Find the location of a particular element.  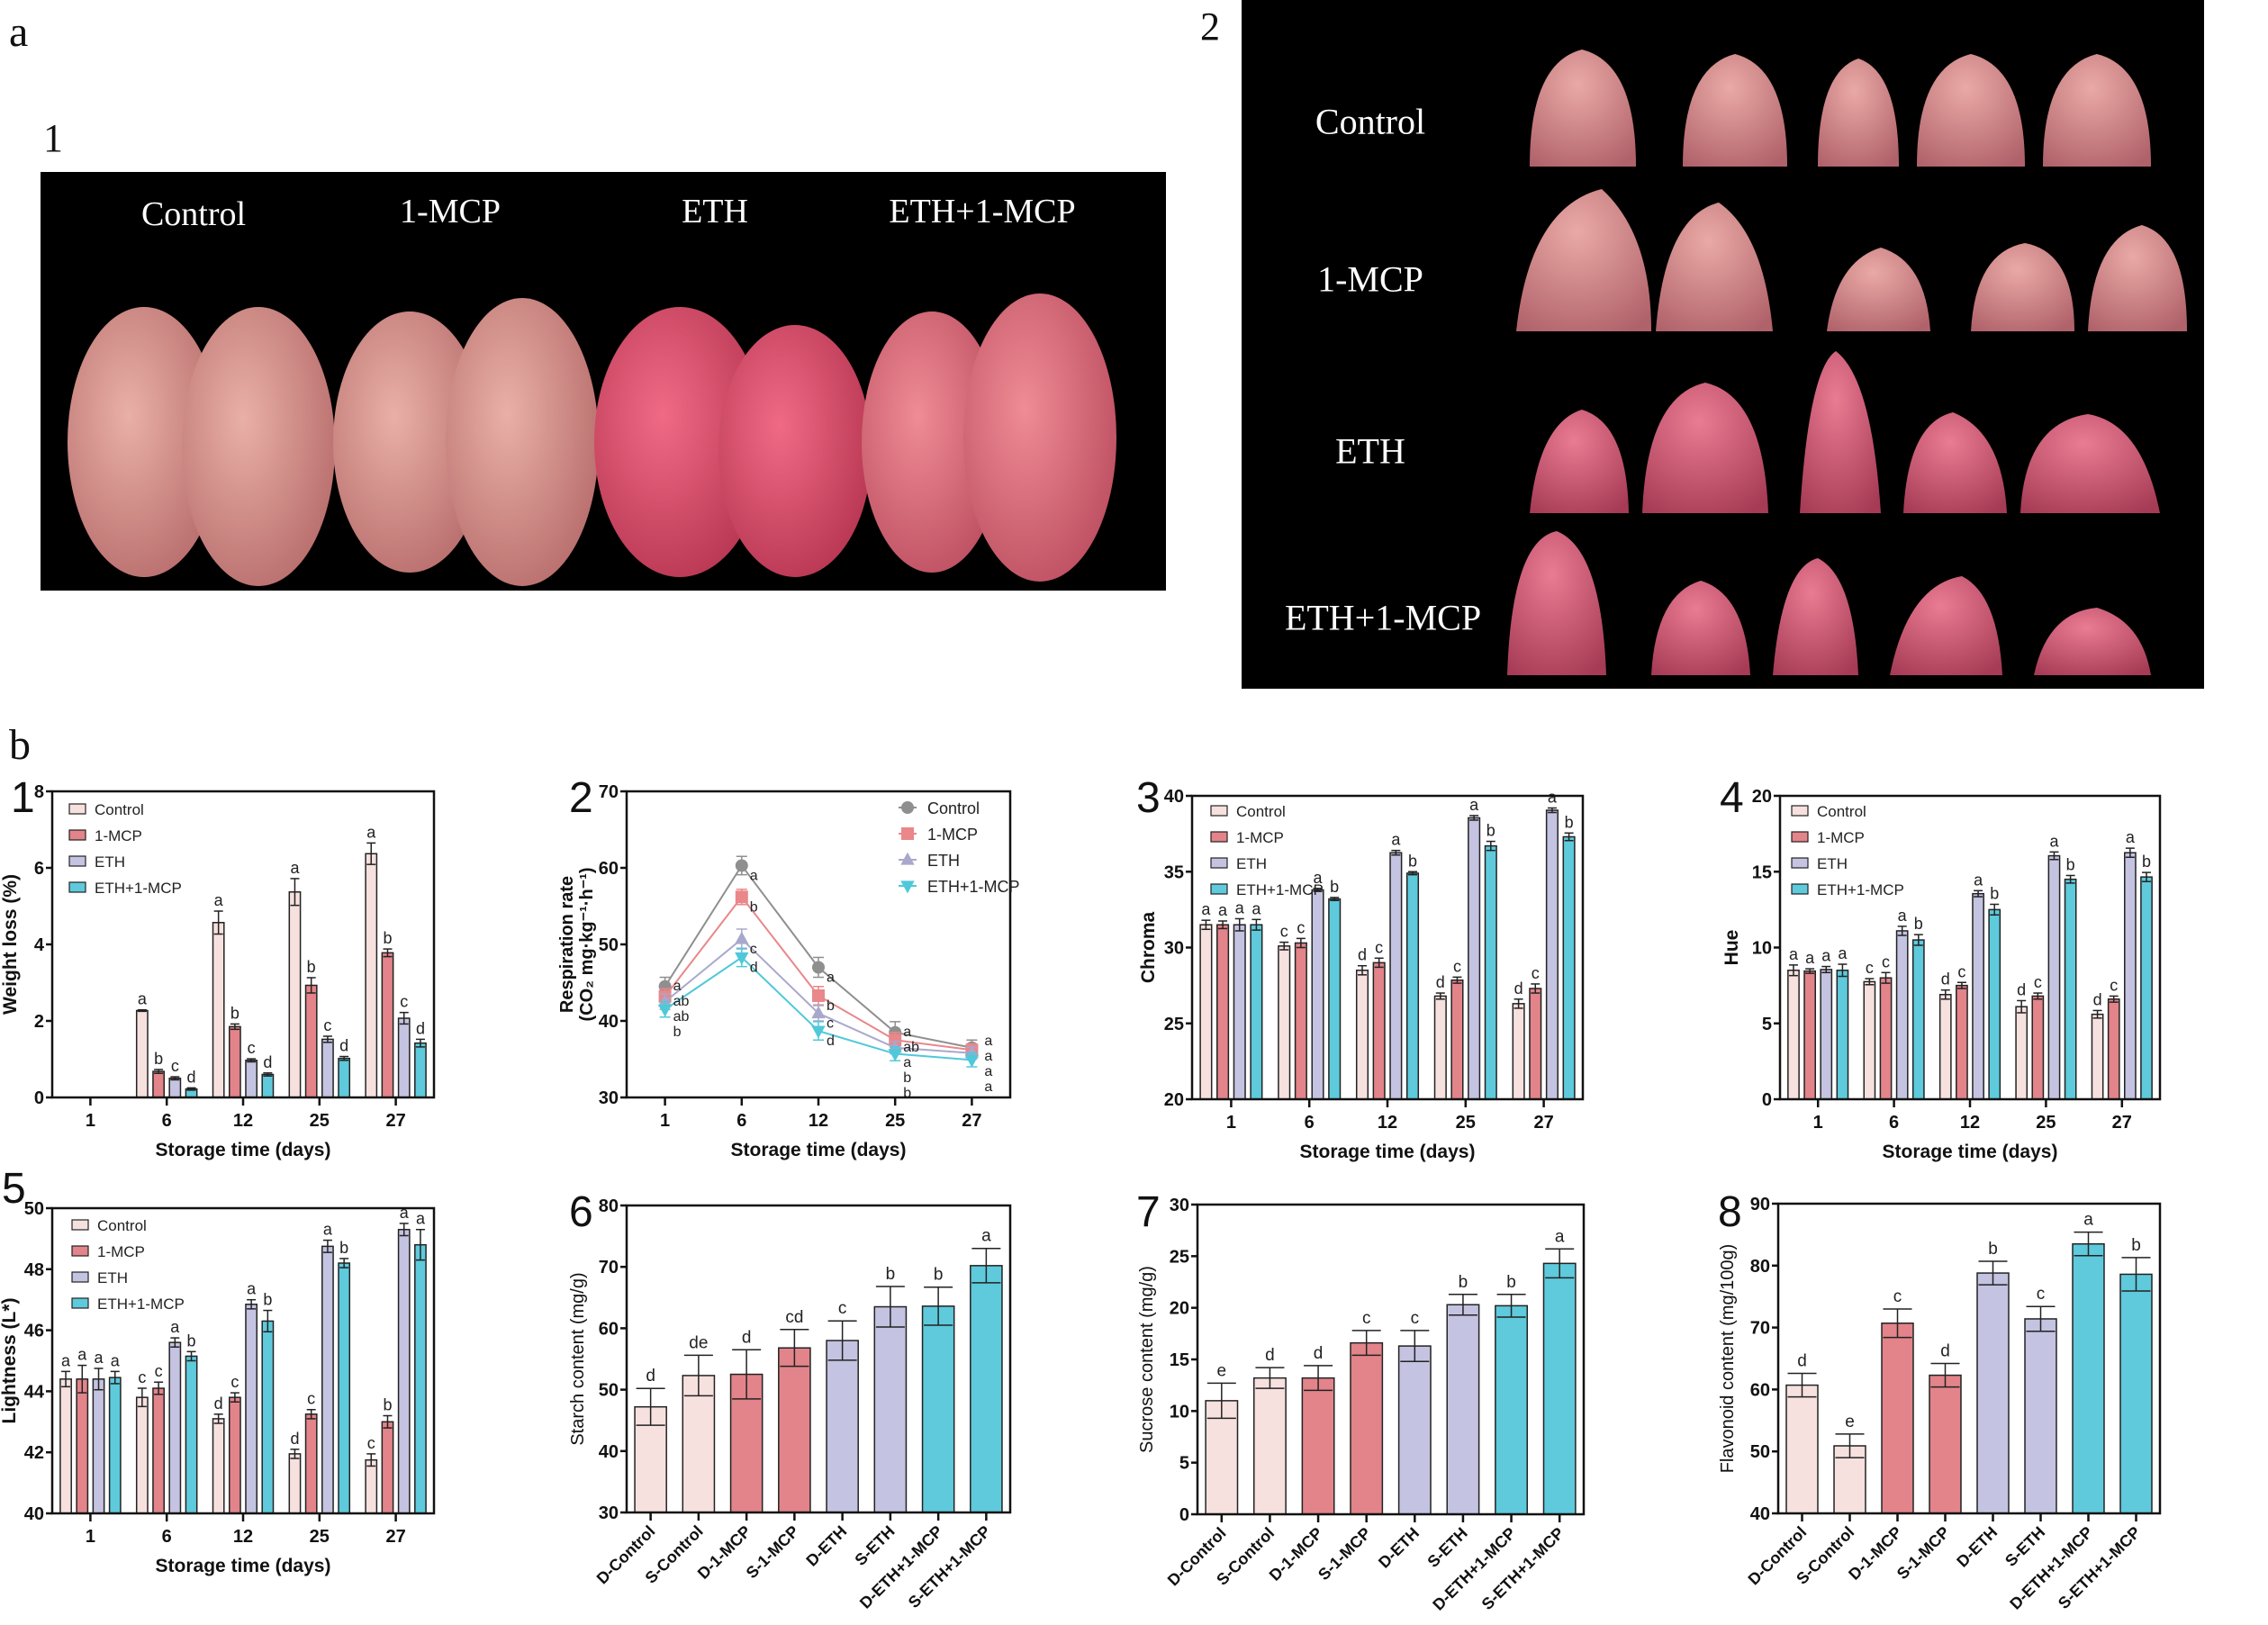

legend-label: 1-MCP is located at coordinates (121, 1251).